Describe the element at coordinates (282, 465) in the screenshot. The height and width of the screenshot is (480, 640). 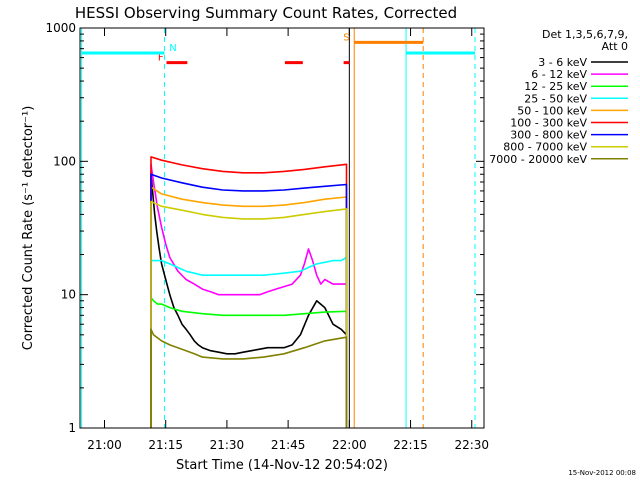
I see `x-axis-label: Start Time (14-Nov-12 20:54:02)` at that location.